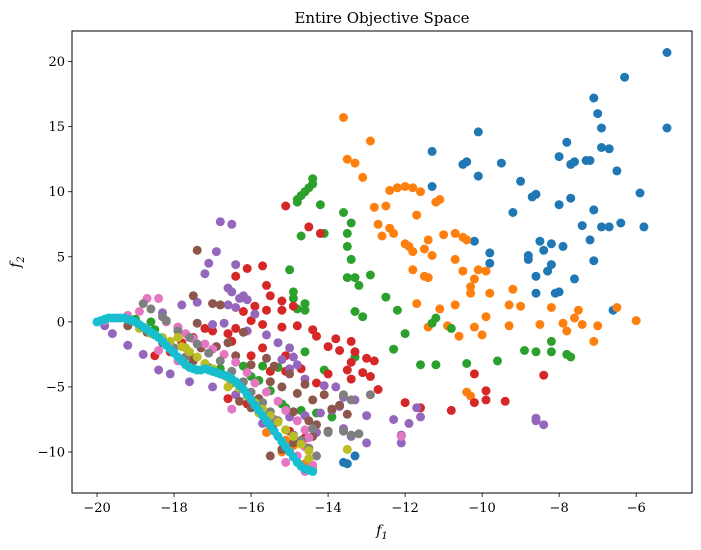  Describe the element at coordinates (21, 259) in the screenshot. I see `y-axis-label-subscript: 2` at that location.